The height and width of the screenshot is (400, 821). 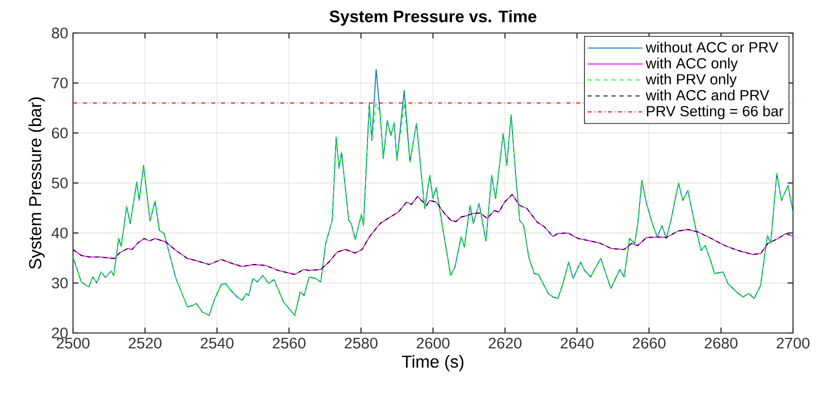 What do you see at coordinates (691, 81) in the screenshot?
I see `legend-label: with PRV only` at bounding box center [691, 81].